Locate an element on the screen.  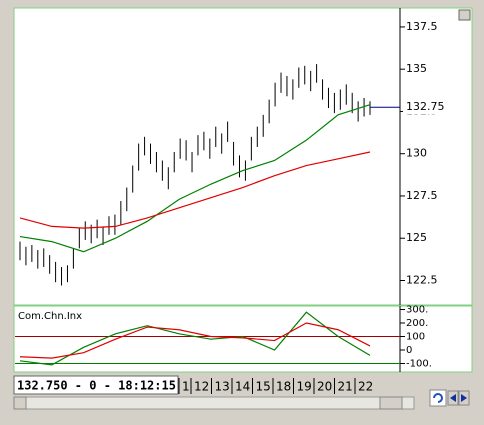
y-tick-label: -100. is located at coordinates (419, 363).